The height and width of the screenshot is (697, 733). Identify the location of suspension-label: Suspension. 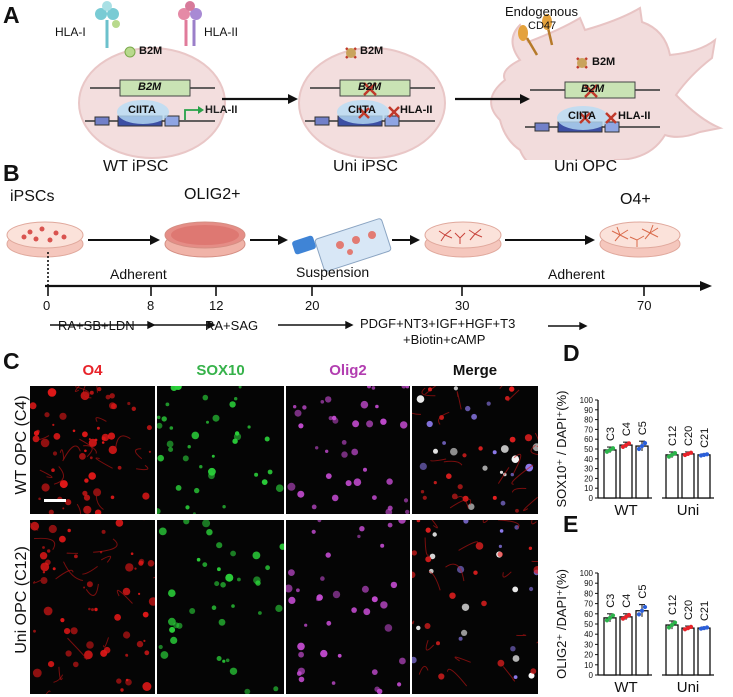
(333, 272).